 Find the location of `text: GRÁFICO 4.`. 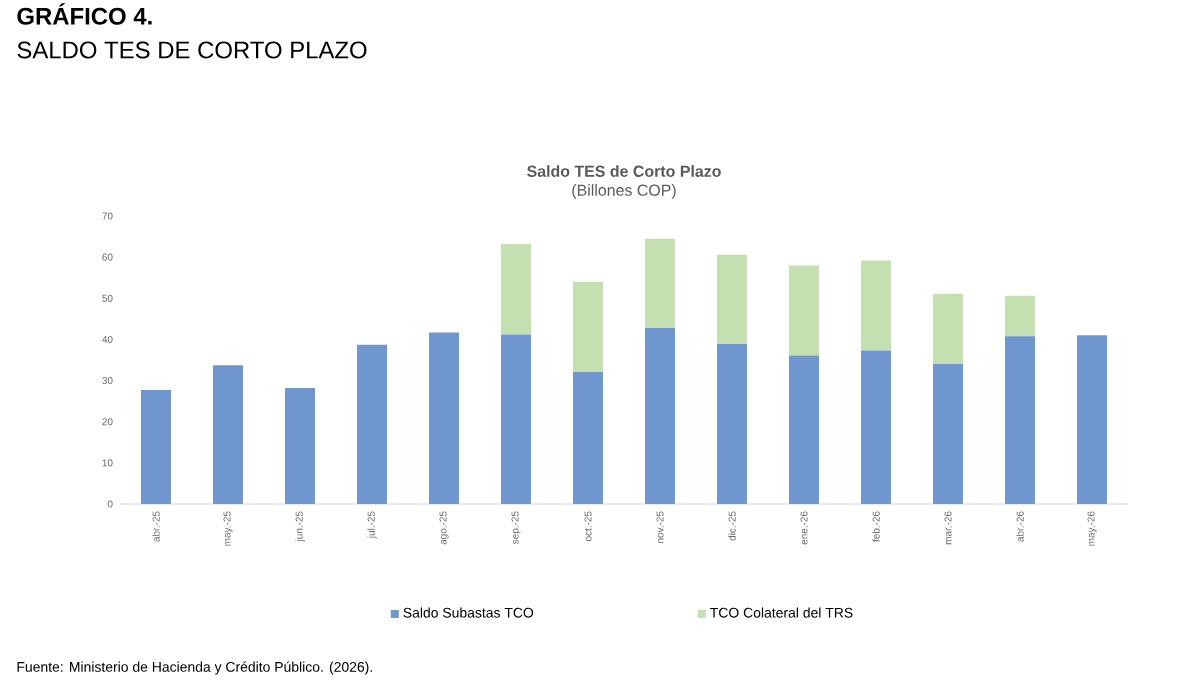

text: GRÁFICO 4. is located at coordinates (84, 14).